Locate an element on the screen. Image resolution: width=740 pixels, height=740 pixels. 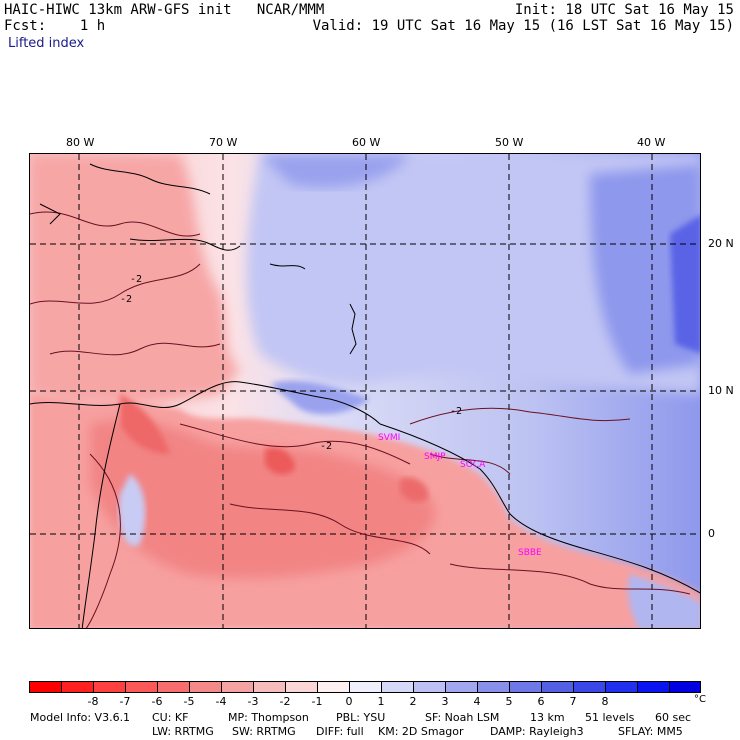
model-info-item: KM: 2D Smagor is located at coordinates (421, 731).